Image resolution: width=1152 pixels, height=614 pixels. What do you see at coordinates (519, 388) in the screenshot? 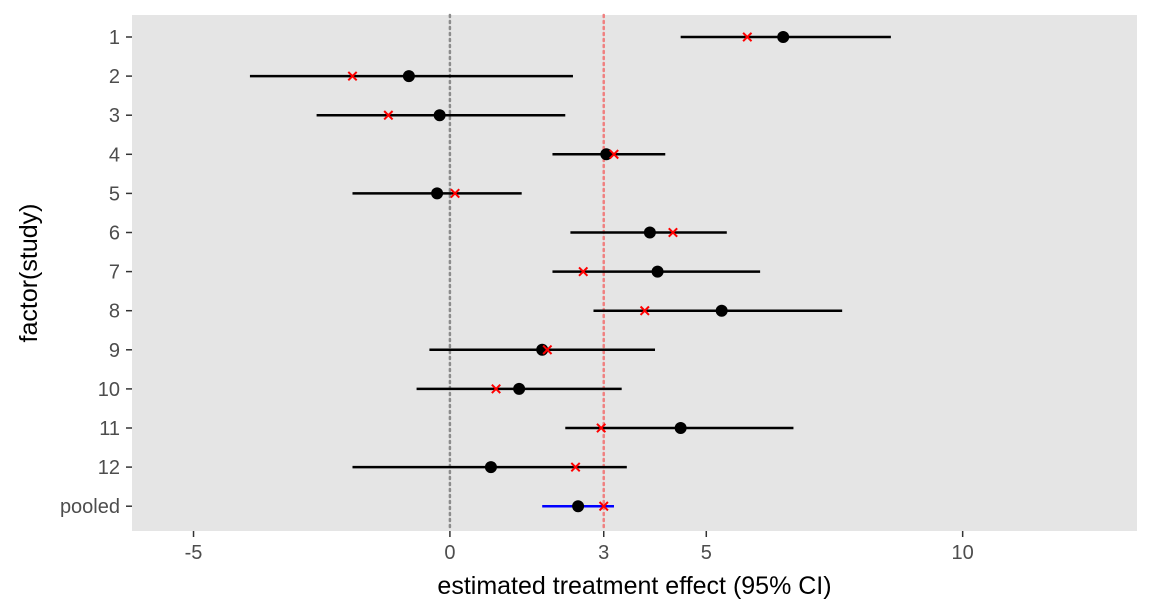
I see `study-10-estimate-point` at bounding box center [519, 388].